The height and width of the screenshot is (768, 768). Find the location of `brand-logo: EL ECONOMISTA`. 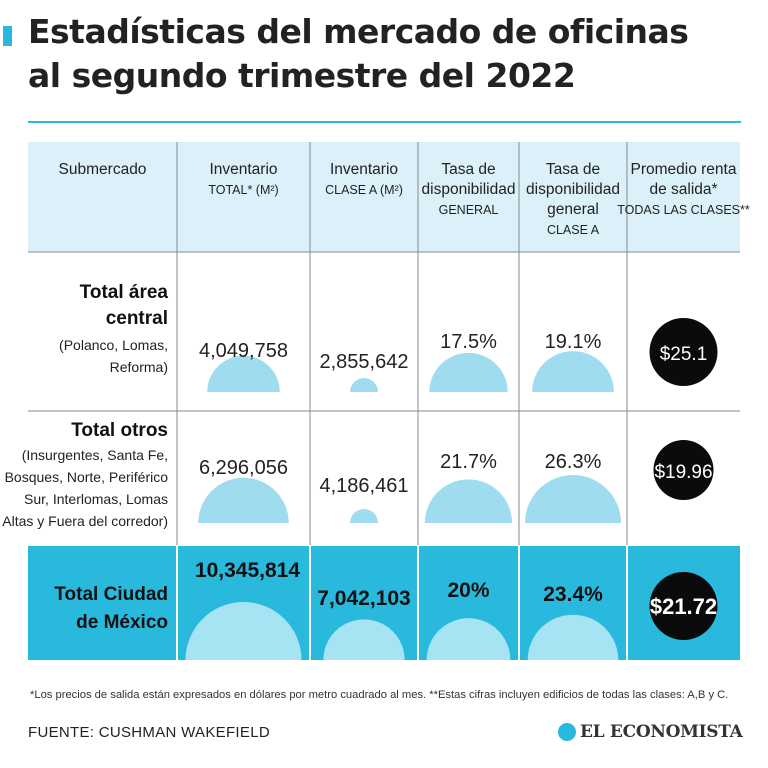

brand-logo: EL ECONOMISTA is located at coordinates (650, 732).